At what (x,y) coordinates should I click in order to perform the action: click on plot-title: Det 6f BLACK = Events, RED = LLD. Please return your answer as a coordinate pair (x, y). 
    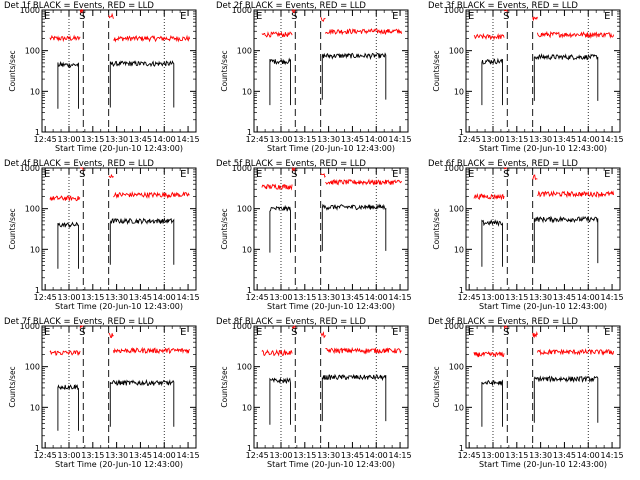
    Looking at the image, I should click on (503, 164).